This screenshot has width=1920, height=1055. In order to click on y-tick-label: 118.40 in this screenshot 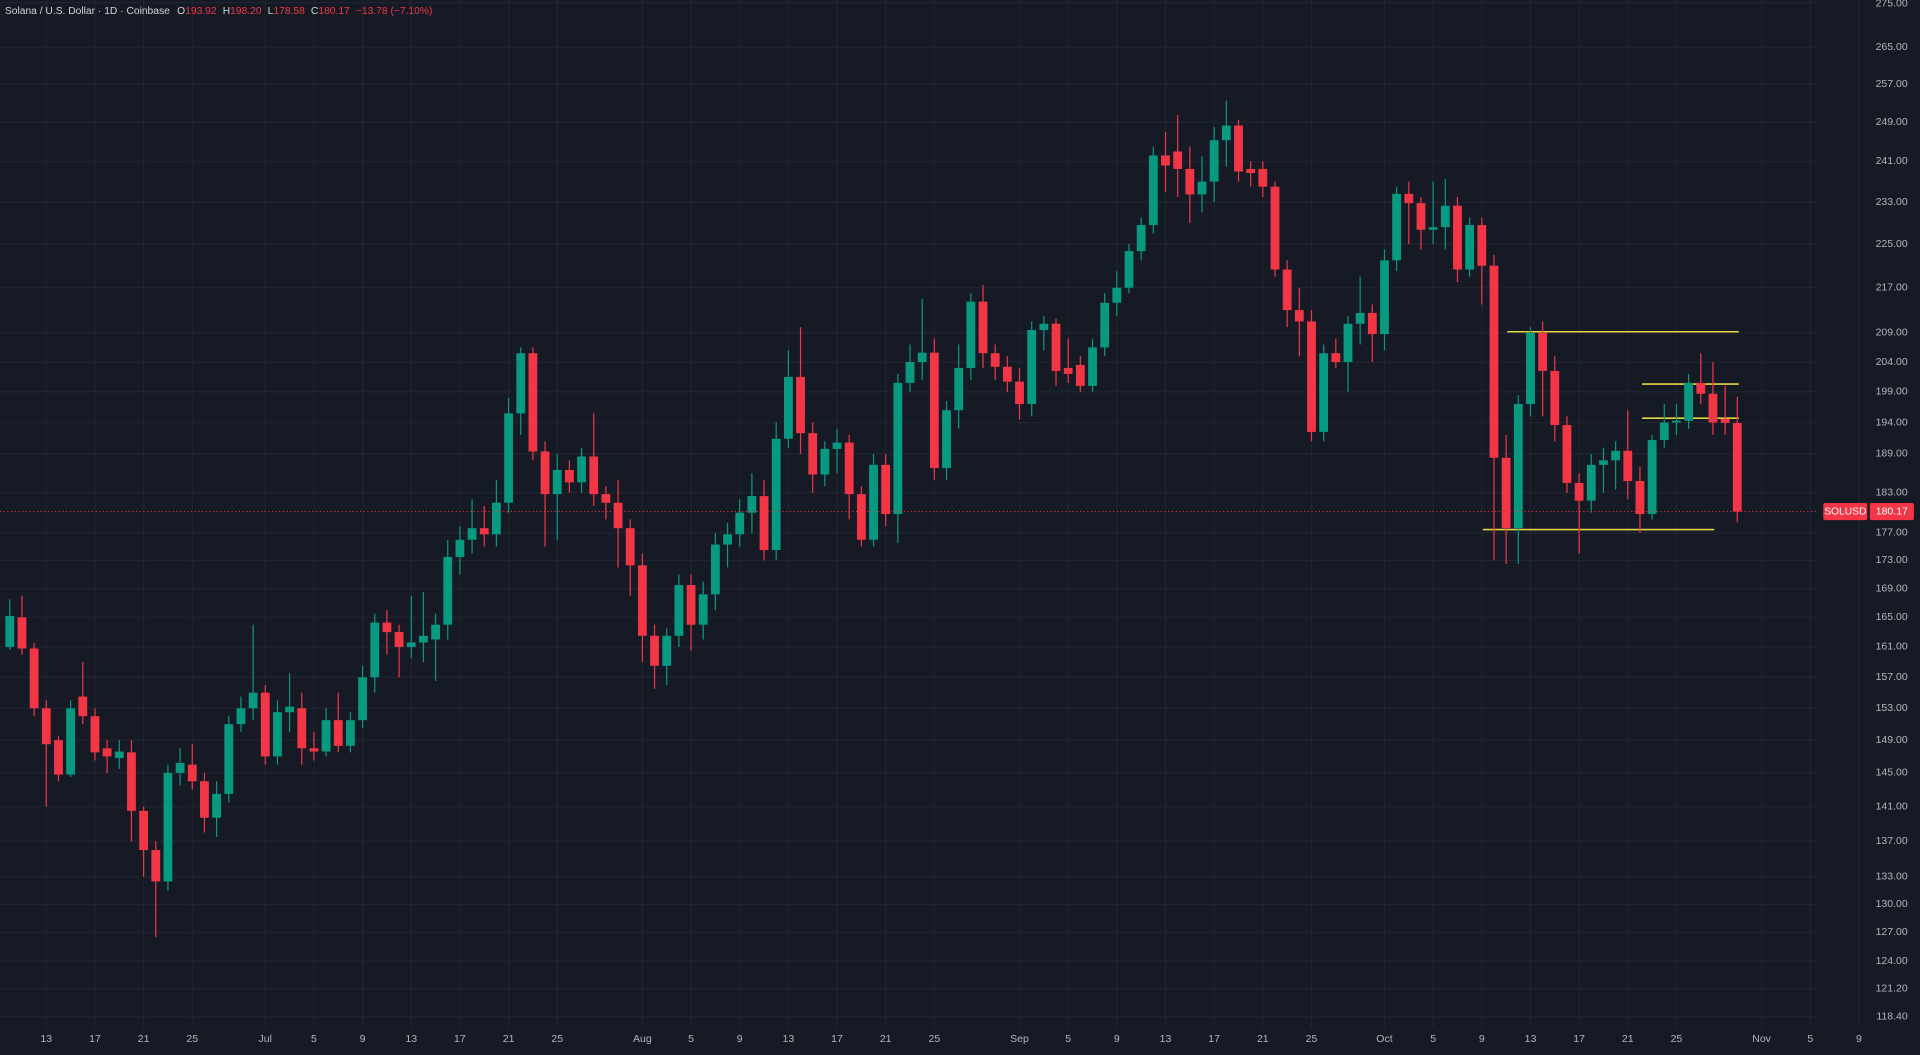, I will do `click(1892, 1017)`.